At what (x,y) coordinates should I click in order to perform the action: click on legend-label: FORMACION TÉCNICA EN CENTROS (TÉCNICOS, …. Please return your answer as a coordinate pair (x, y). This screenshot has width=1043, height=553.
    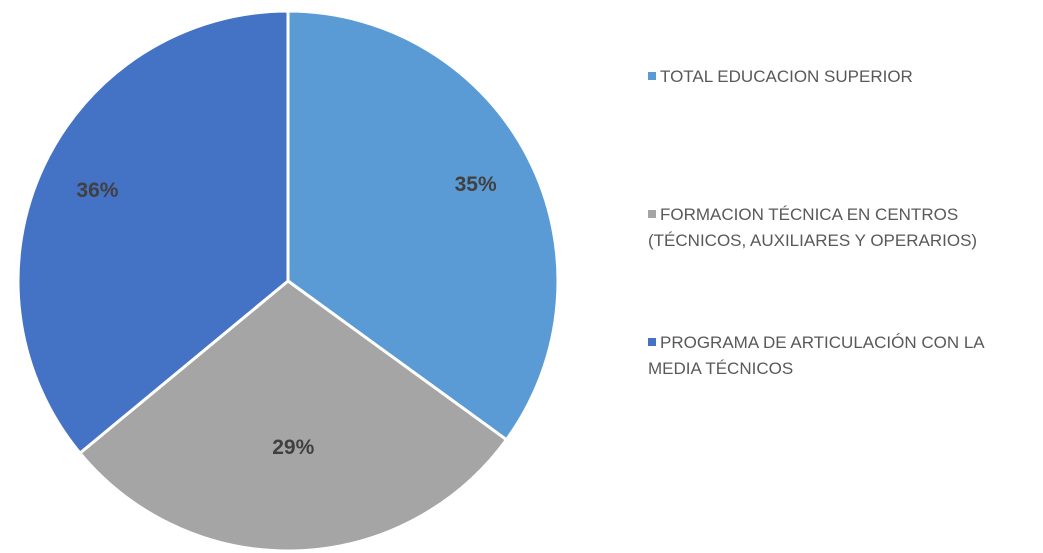
    Looking at the image, I should click on (813, 227).